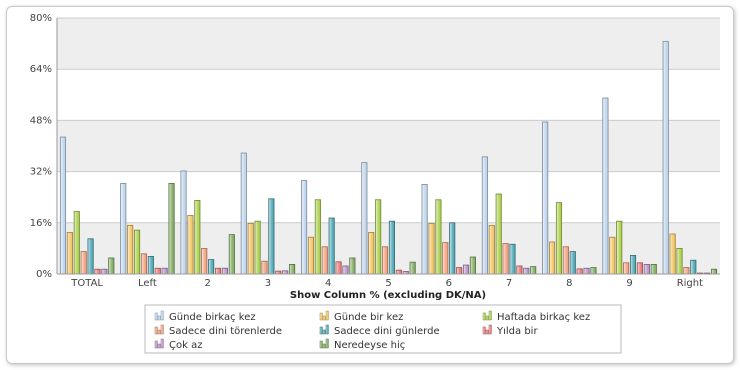  What do you see at coordinates (41, 120) in the screenshot?
I see `y-tick-label: 48%` at bounding box center [41, 120].